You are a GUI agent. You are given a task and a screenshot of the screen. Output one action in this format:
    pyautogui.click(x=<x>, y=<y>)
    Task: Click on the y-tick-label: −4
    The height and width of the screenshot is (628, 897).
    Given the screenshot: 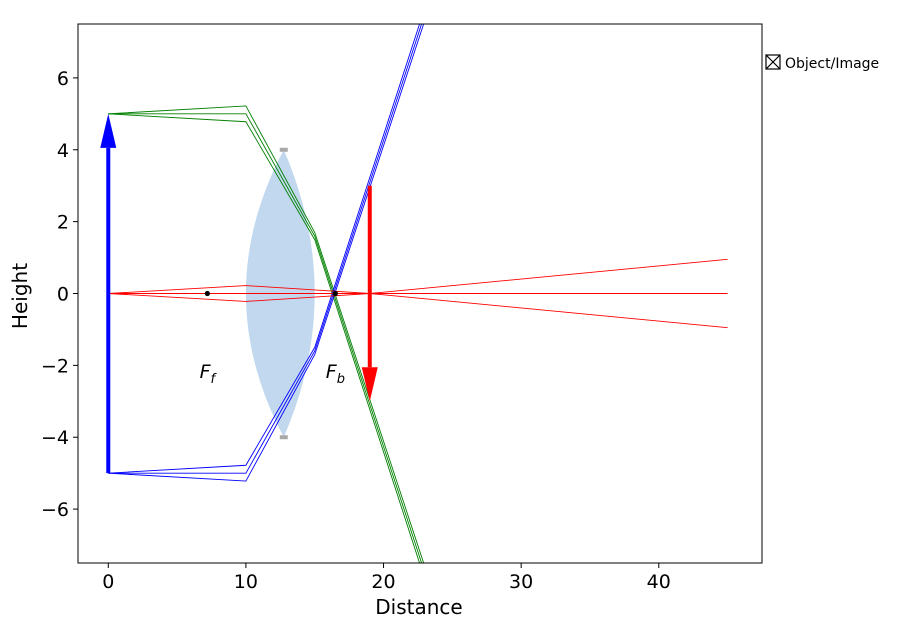 What is the action you would take?
    pyautogui.click(x=55, y=438)
    